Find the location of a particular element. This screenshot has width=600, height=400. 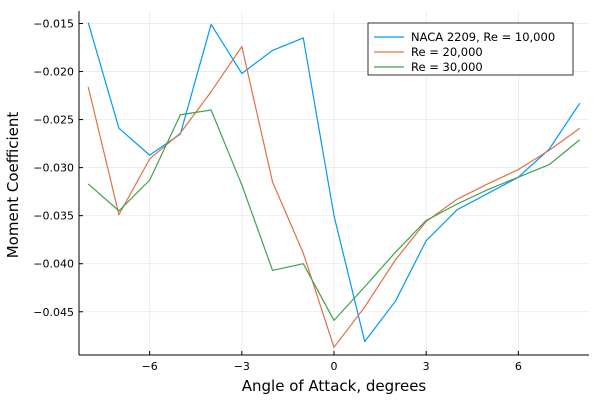

legend-label: Re = 30,000 is located at coordinates (447, 67).